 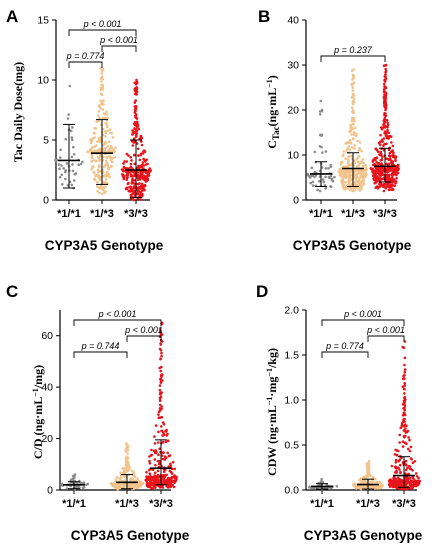 I want to click on y-tick-label: 10, so click(x=43, y=81).